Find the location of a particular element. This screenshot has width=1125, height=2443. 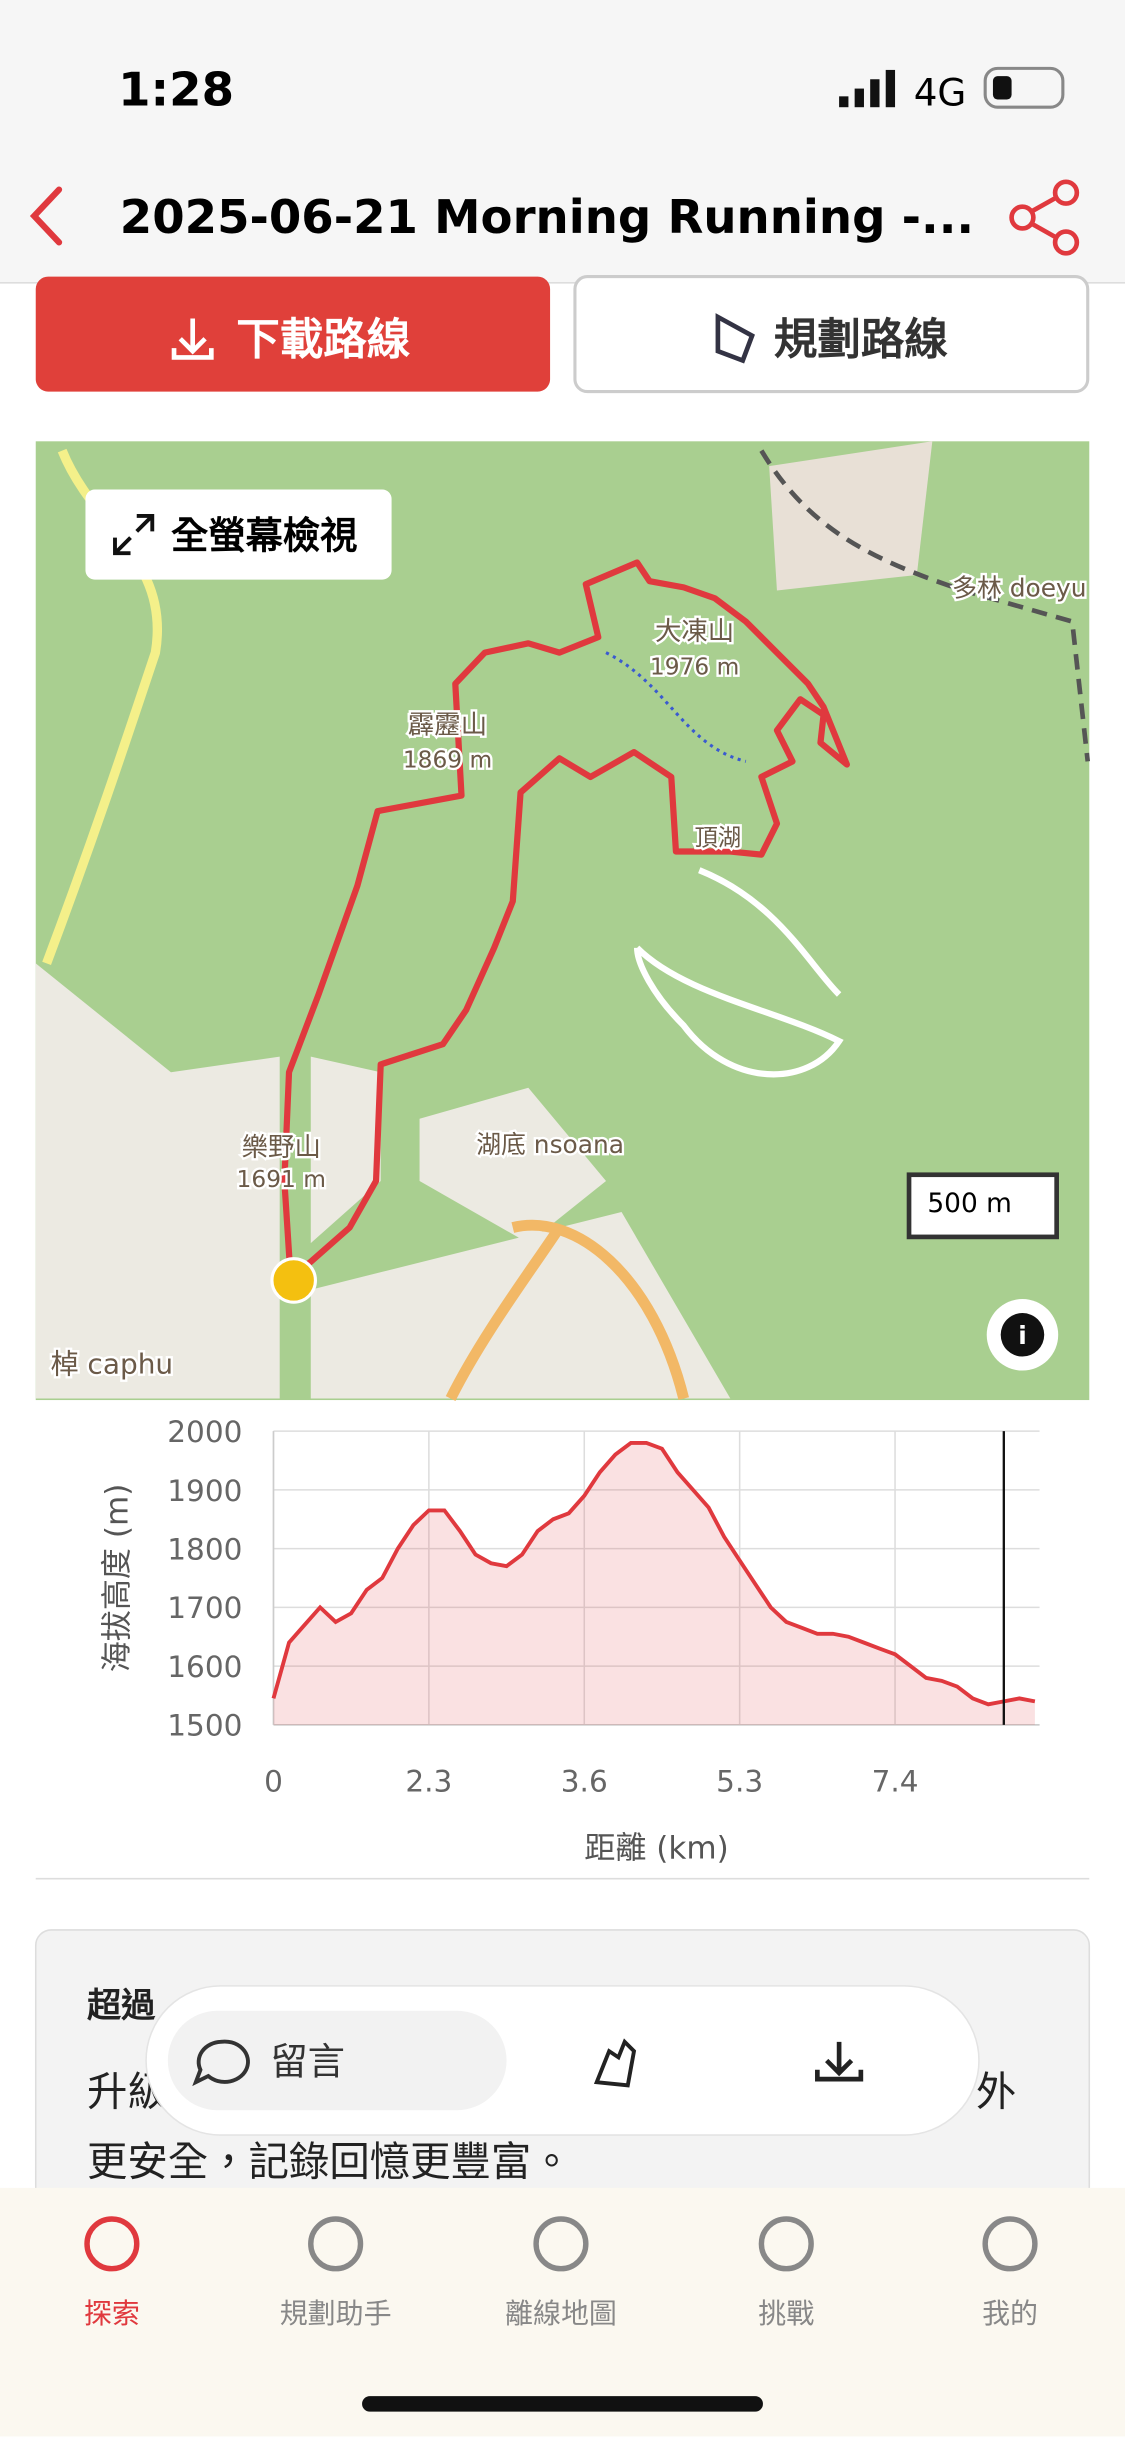

y-tick-label: 1700 is located at coordinates (204, 1608).